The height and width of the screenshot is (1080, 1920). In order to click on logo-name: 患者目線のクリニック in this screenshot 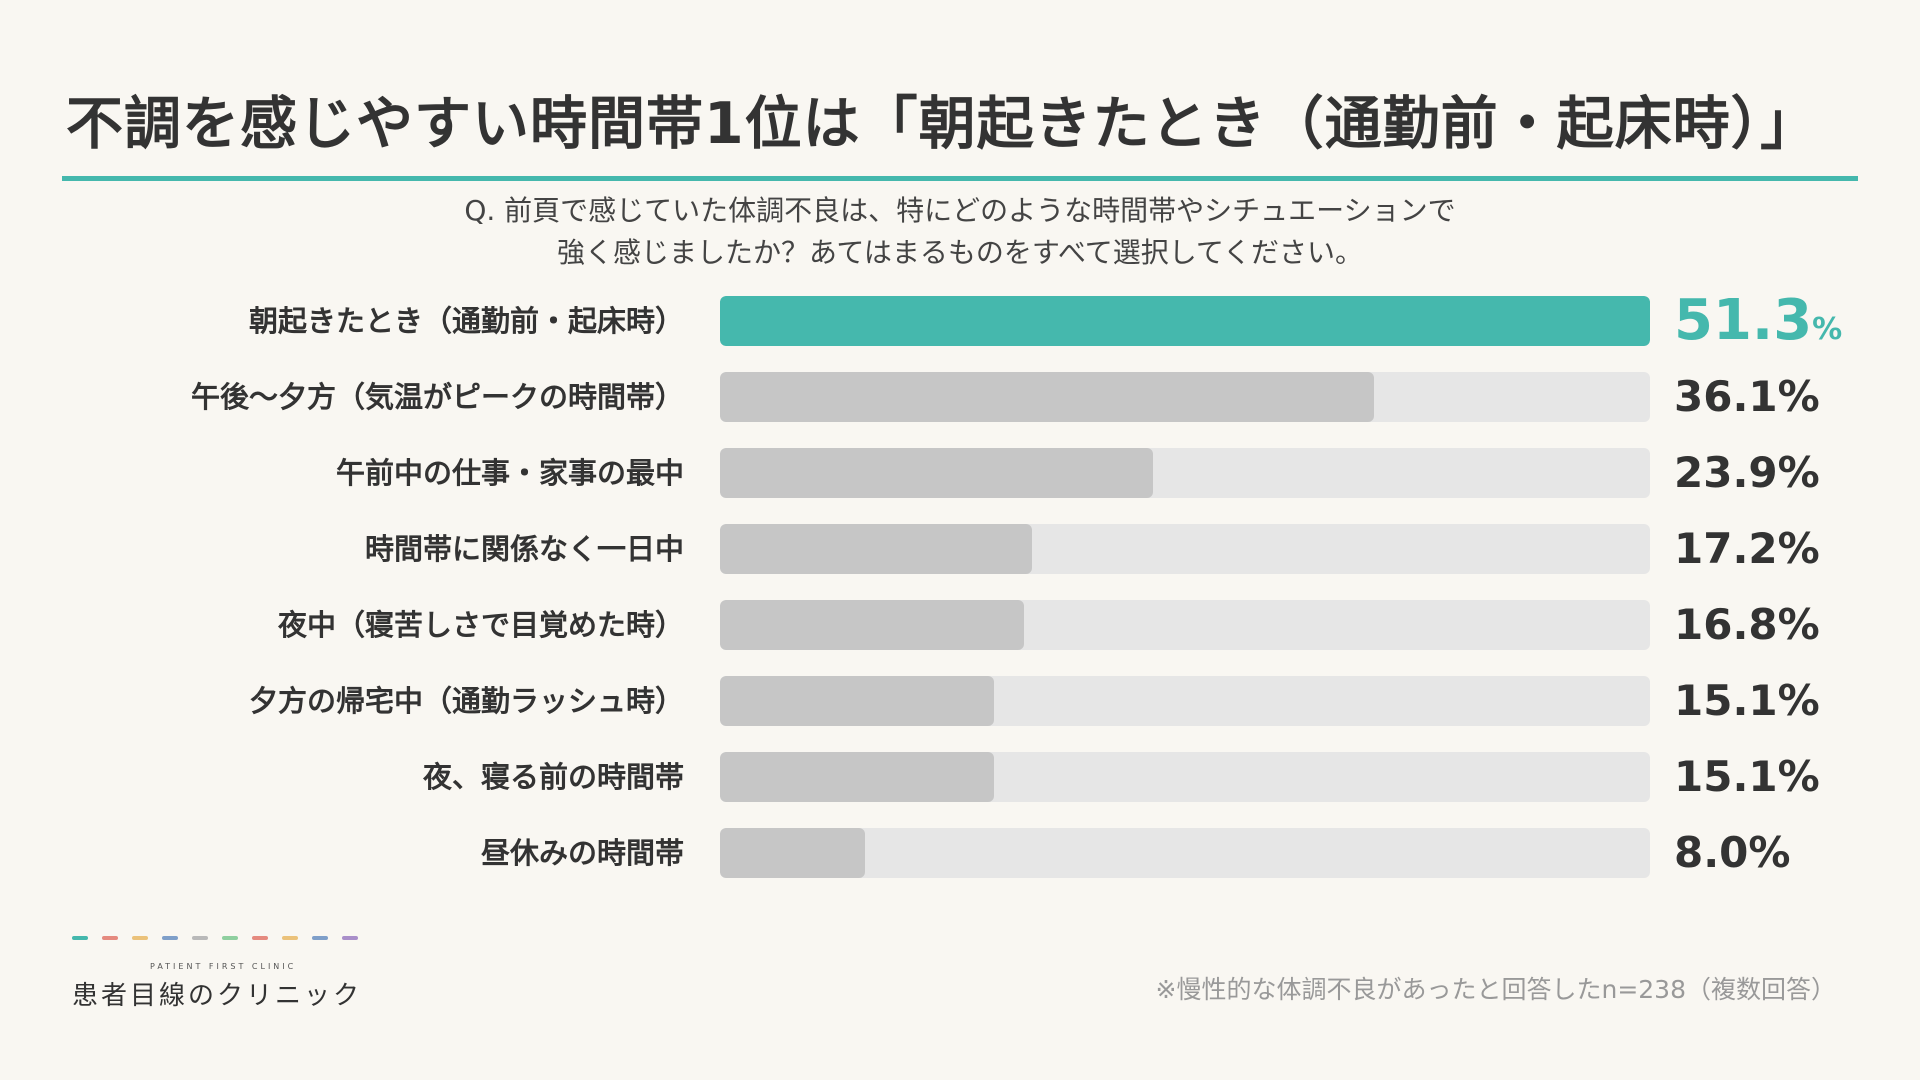, I will do `click(217, 996)`.